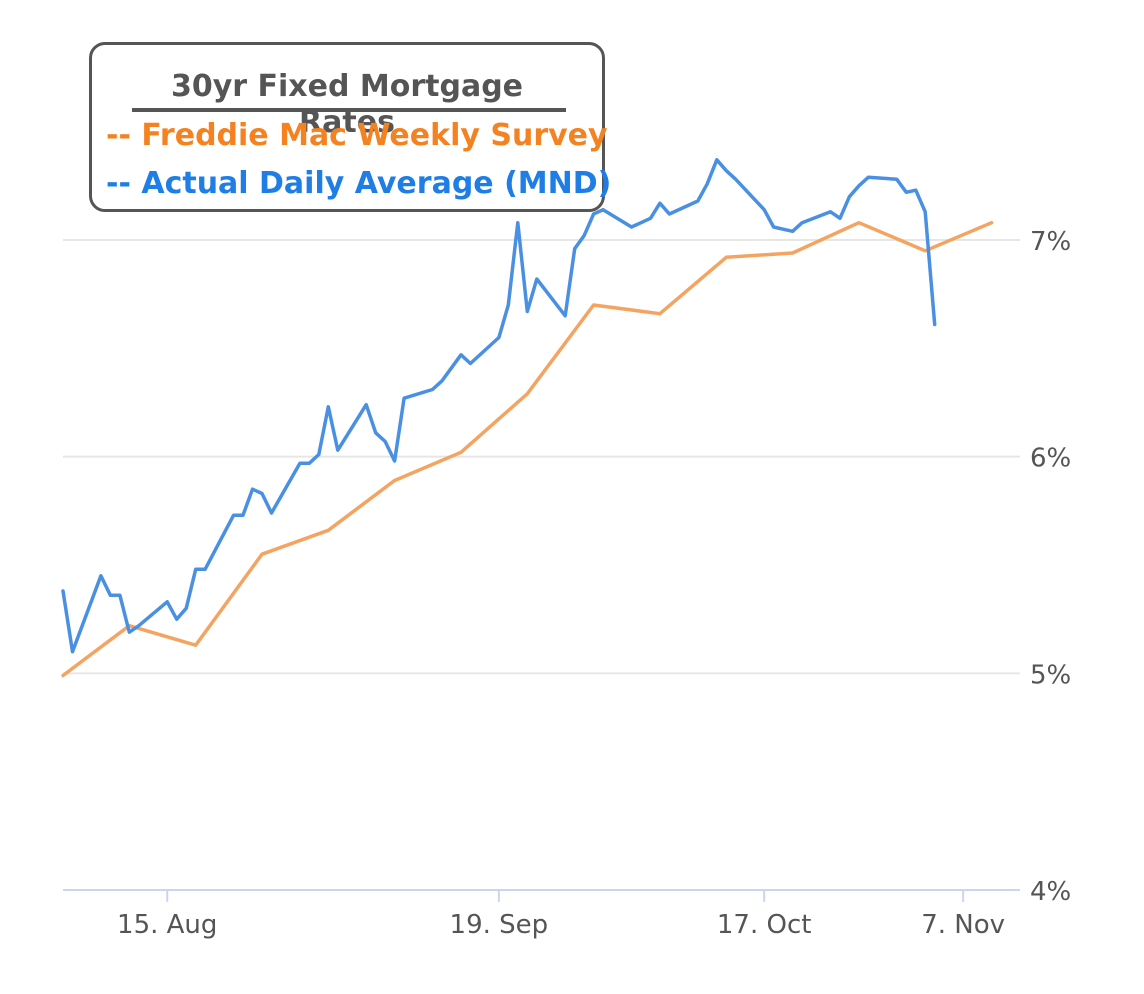 The image size is (1144, 994). What do you see at coordinates (1050, 675) in the screenshot?
I see `y-tick-label: 5%` at bounding box center [1050, 675].